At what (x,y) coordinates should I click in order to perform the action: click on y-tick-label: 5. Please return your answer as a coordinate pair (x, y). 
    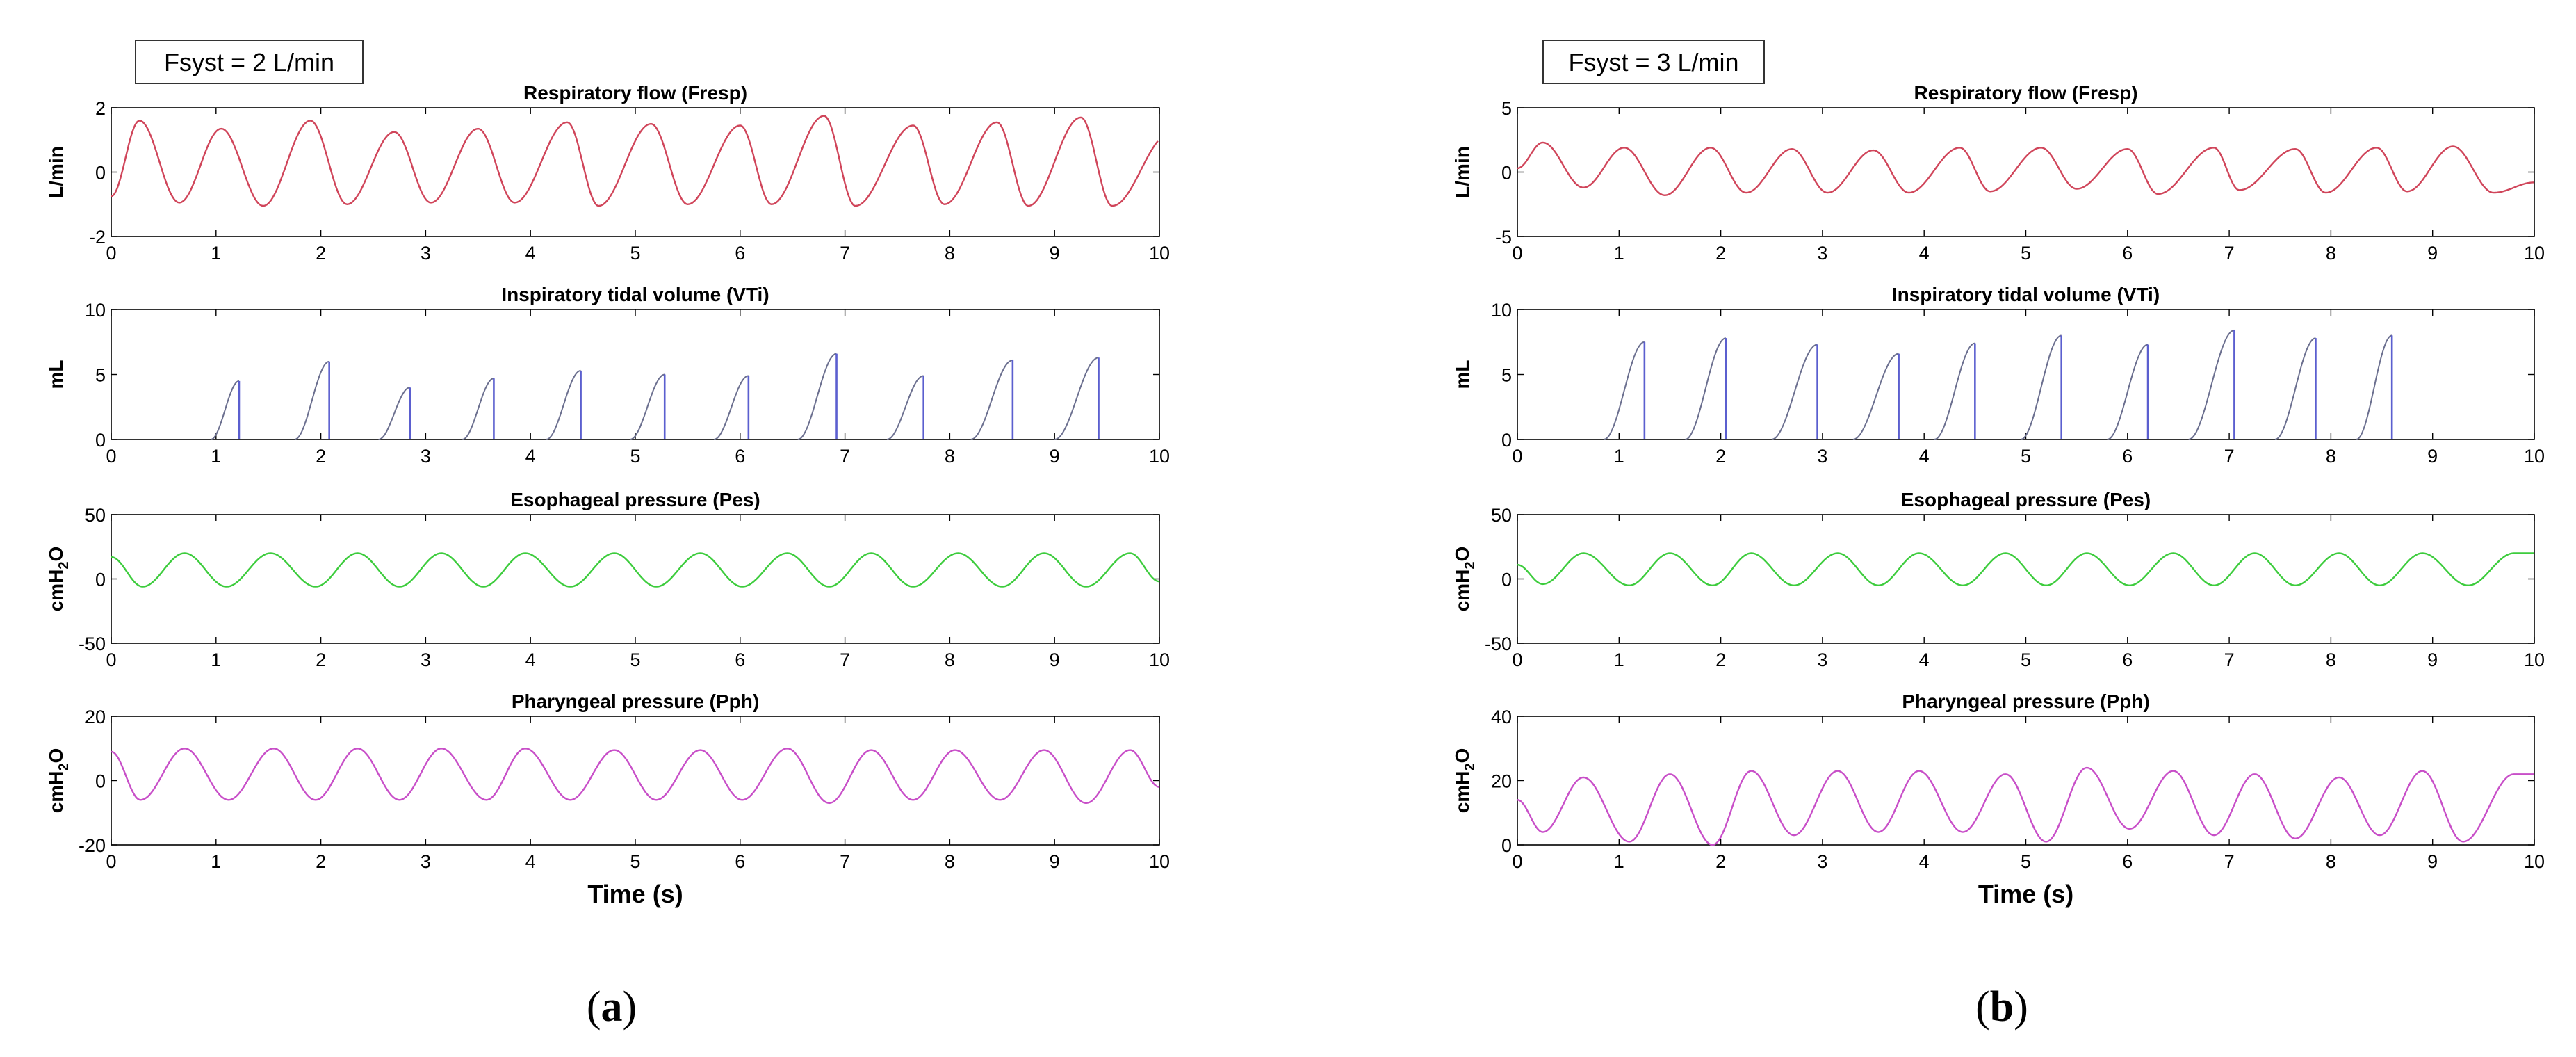
    Looking at the image, I should click on (100, 375).